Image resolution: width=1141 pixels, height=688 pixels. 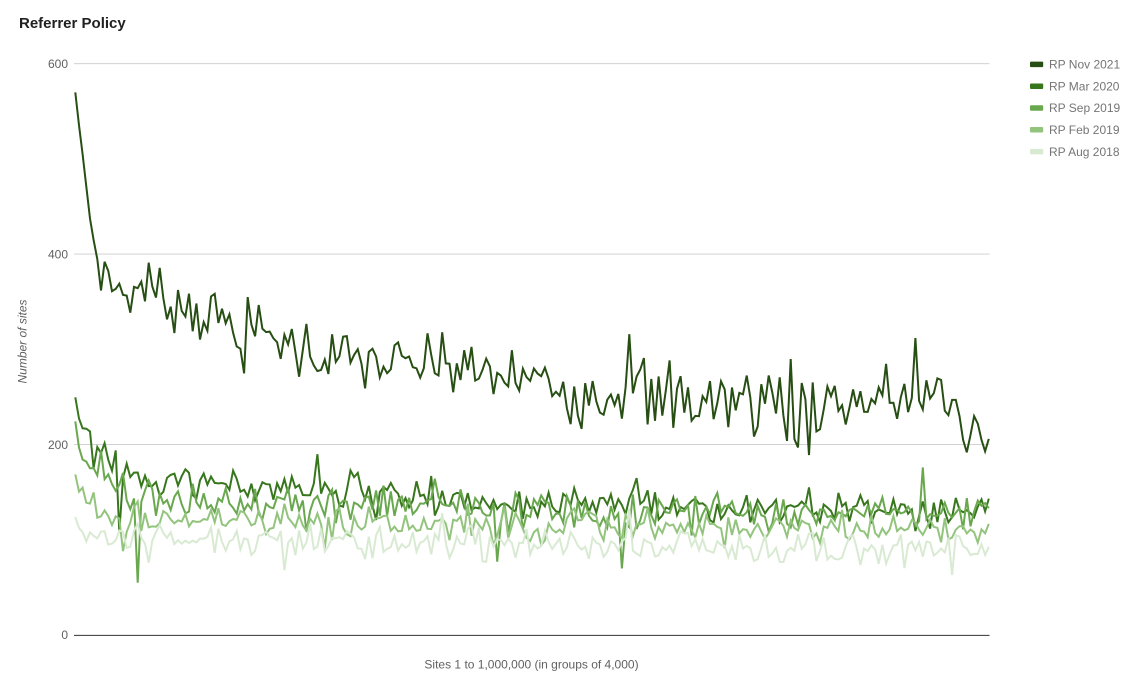 I want to click on svg-text: Number of sites, so click(x=23, y=341).